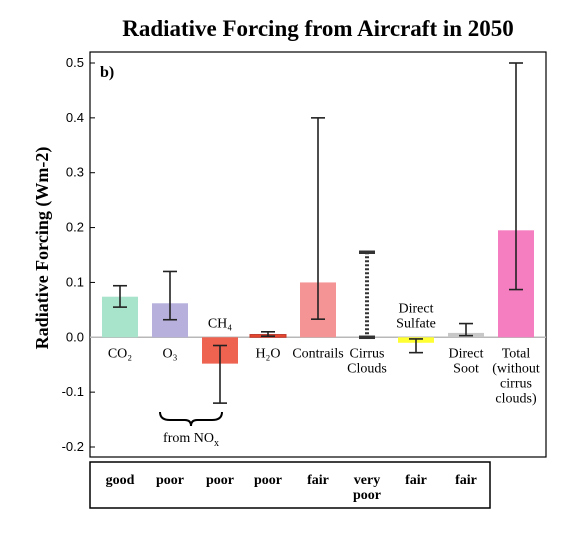 The width and height of the screenshot is (570, 534). What do you see at coordinates (75, 117) in the screenshot?
I see `y-tick-label: 0.4` at bounding box center [75, 117].